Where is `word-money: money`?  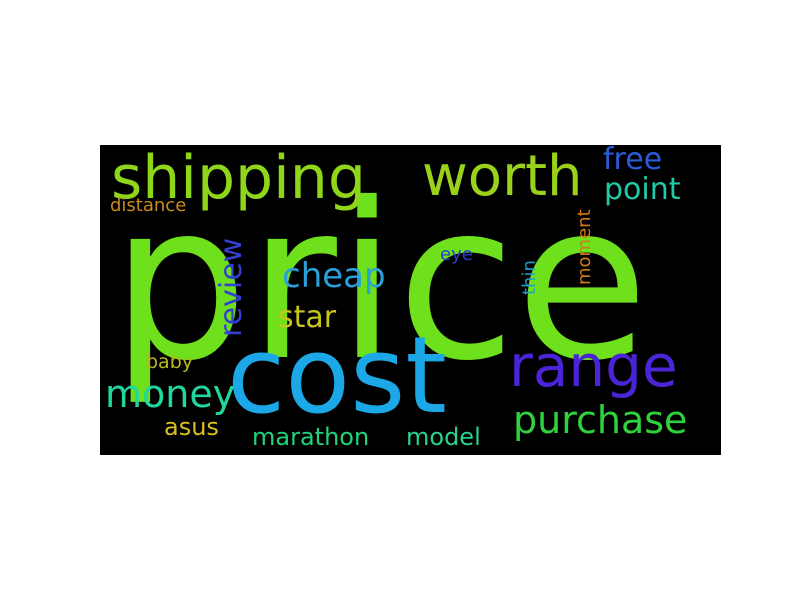 word-money: money is located at coordinates (170, 394).